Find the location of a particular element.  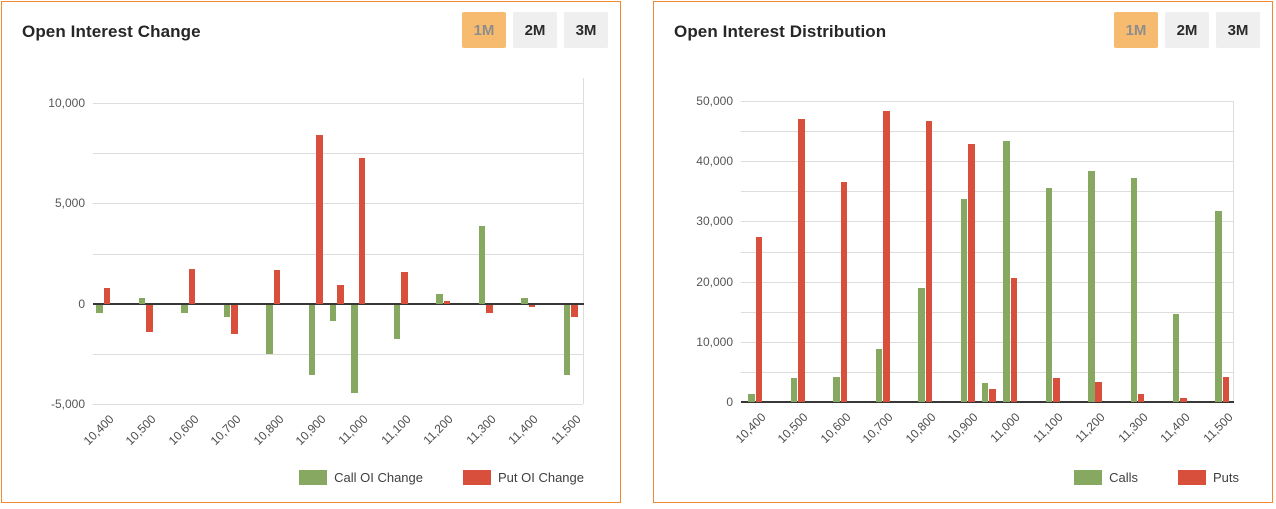

y-tick-label: 10,000 is located at coordinates (66, 103).